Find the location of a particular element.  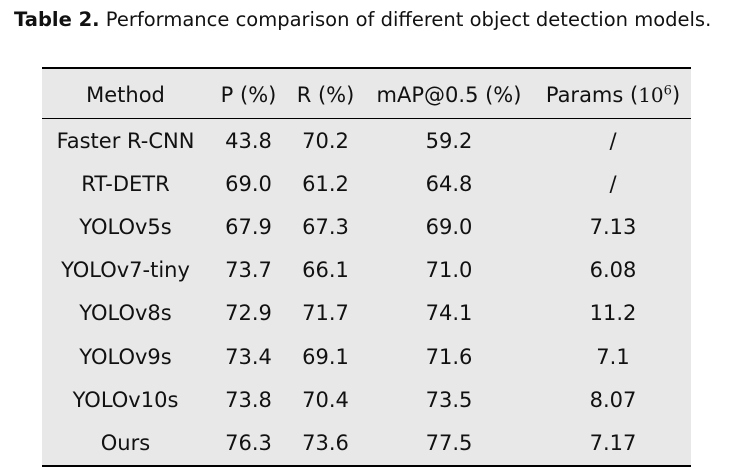

cell-method: Ours is located at coordinates (125, 442).